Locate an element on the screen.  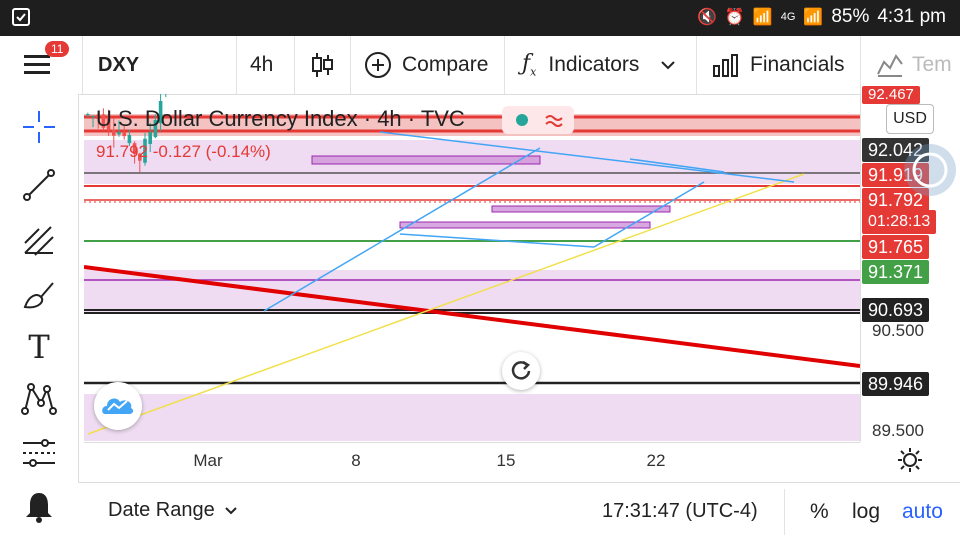
menu-button is located at coordinates (40, 65).